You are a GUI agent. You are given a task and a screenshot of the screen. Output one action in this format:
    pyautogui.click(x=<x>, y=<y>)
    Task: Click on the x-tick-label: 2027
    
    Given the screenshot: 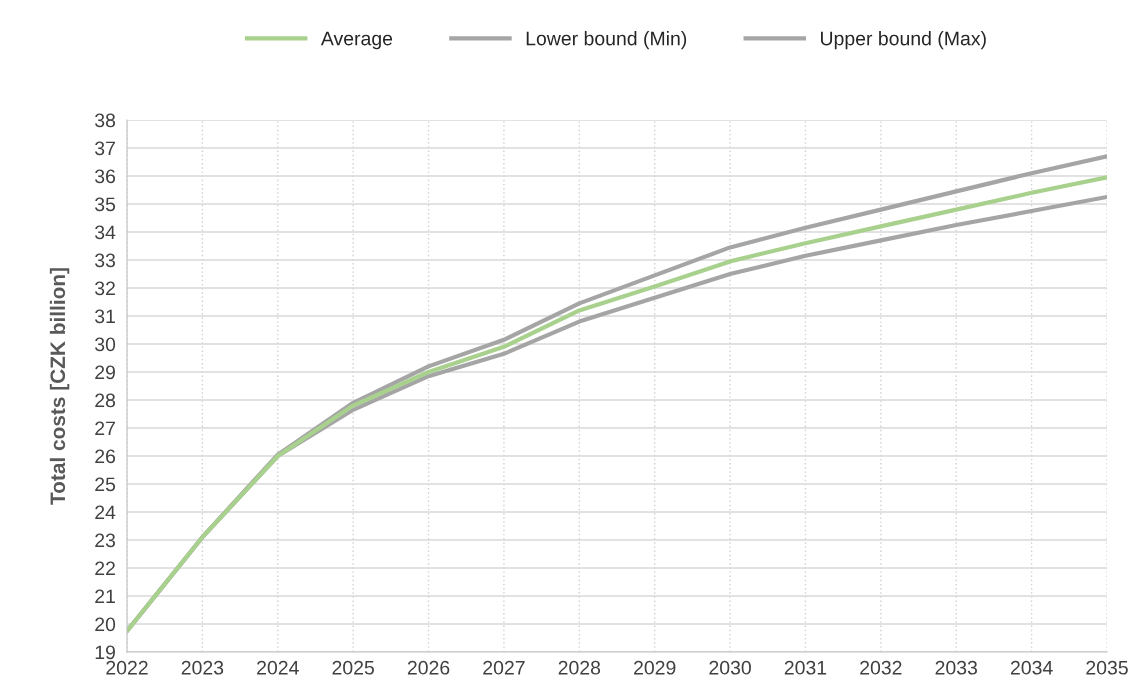 What is the action you would take?
    pyautogui.click(x=504, y=667)
    